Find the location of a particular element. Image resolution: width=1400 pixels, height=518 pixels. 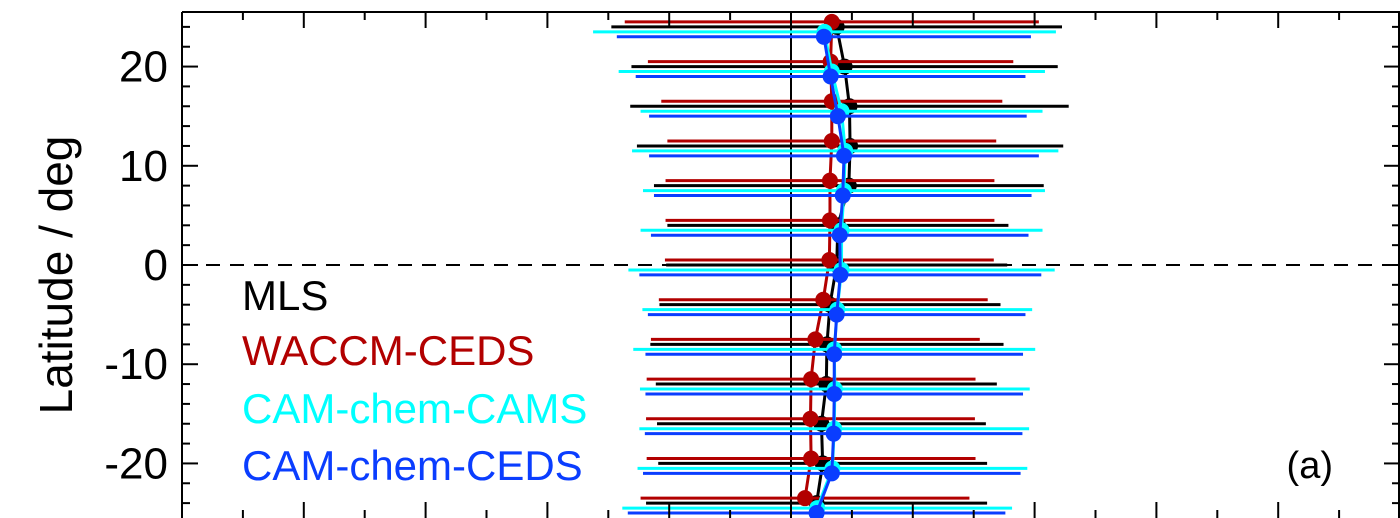

legend: MLS WACCM-CEDS CAM-chem-CAMS CAM-chem-CEDS is located at coordinates (414, 380).